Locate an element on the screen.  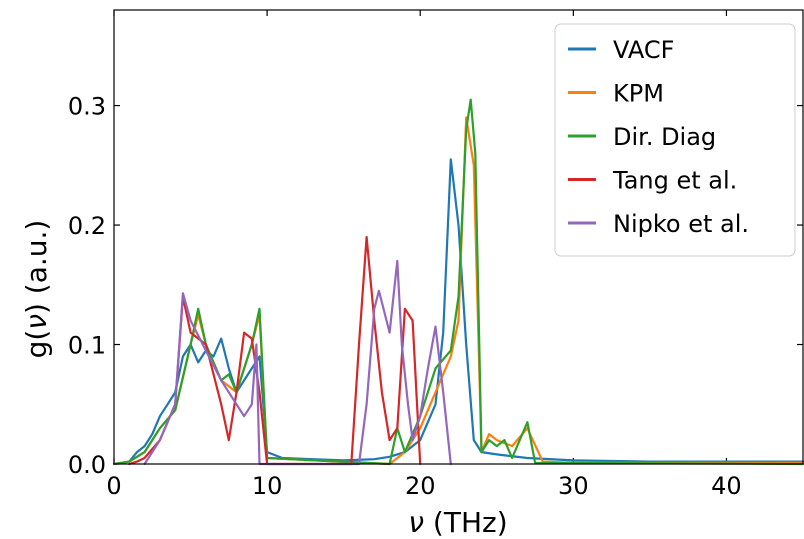
x-tick-label: 0 is located at coordinates (113, 486).